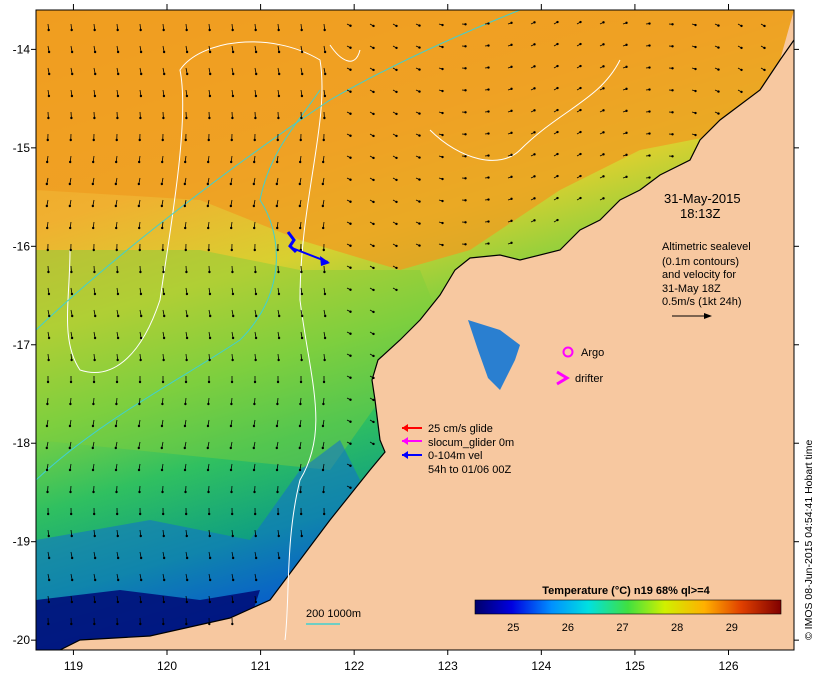  I want to click on y-tick-label: -15, so click(22, 148).